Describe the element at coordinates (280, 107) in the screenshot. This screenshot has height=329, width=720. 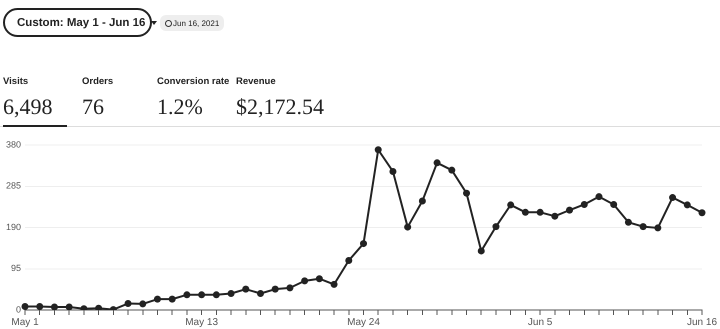
I see `text: $2,172.54` at that location.